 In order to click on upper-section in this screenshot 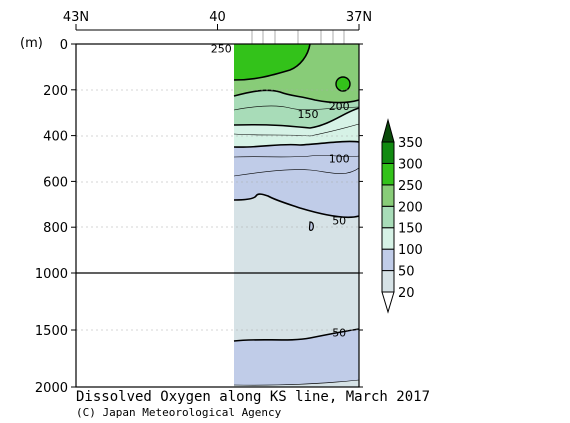, I will do `click(296, 158)`.